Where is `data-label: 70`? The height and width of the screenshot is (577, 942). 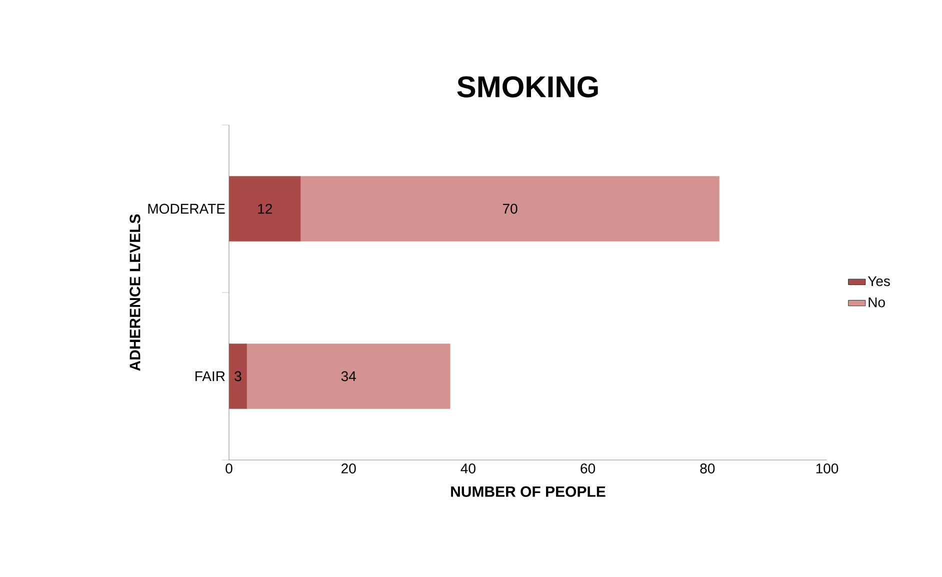
data-label: 70 is located at coordinates (510, 209).